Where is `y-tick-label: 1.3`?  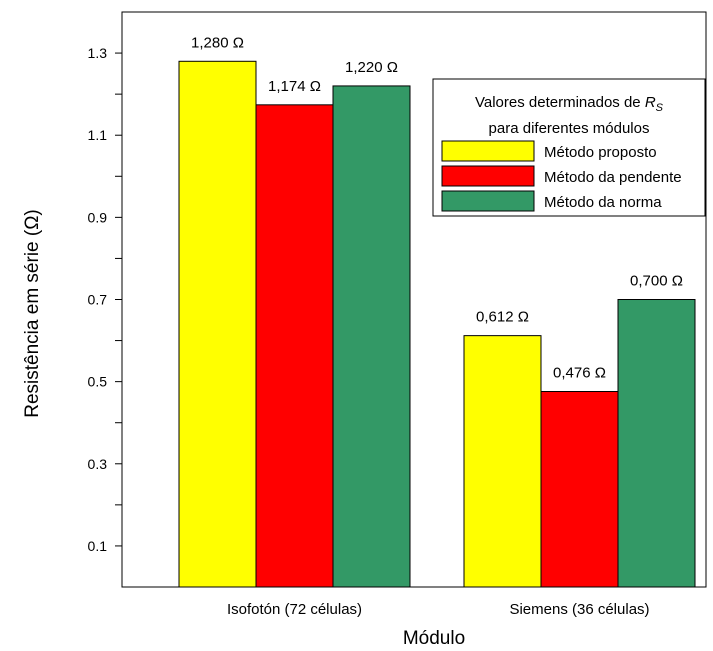 y-tick-label: 1.3 is located at coordinates (98, 53).